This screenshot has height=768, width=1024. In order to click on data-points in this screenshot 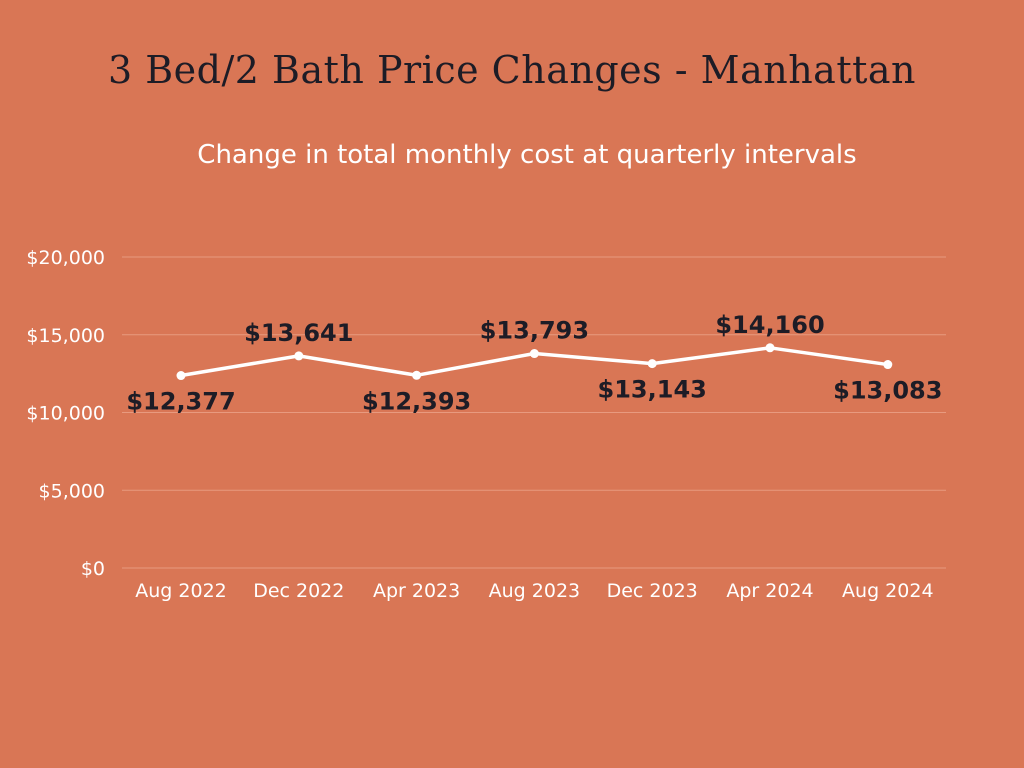, I will do `click(534, 362)`.